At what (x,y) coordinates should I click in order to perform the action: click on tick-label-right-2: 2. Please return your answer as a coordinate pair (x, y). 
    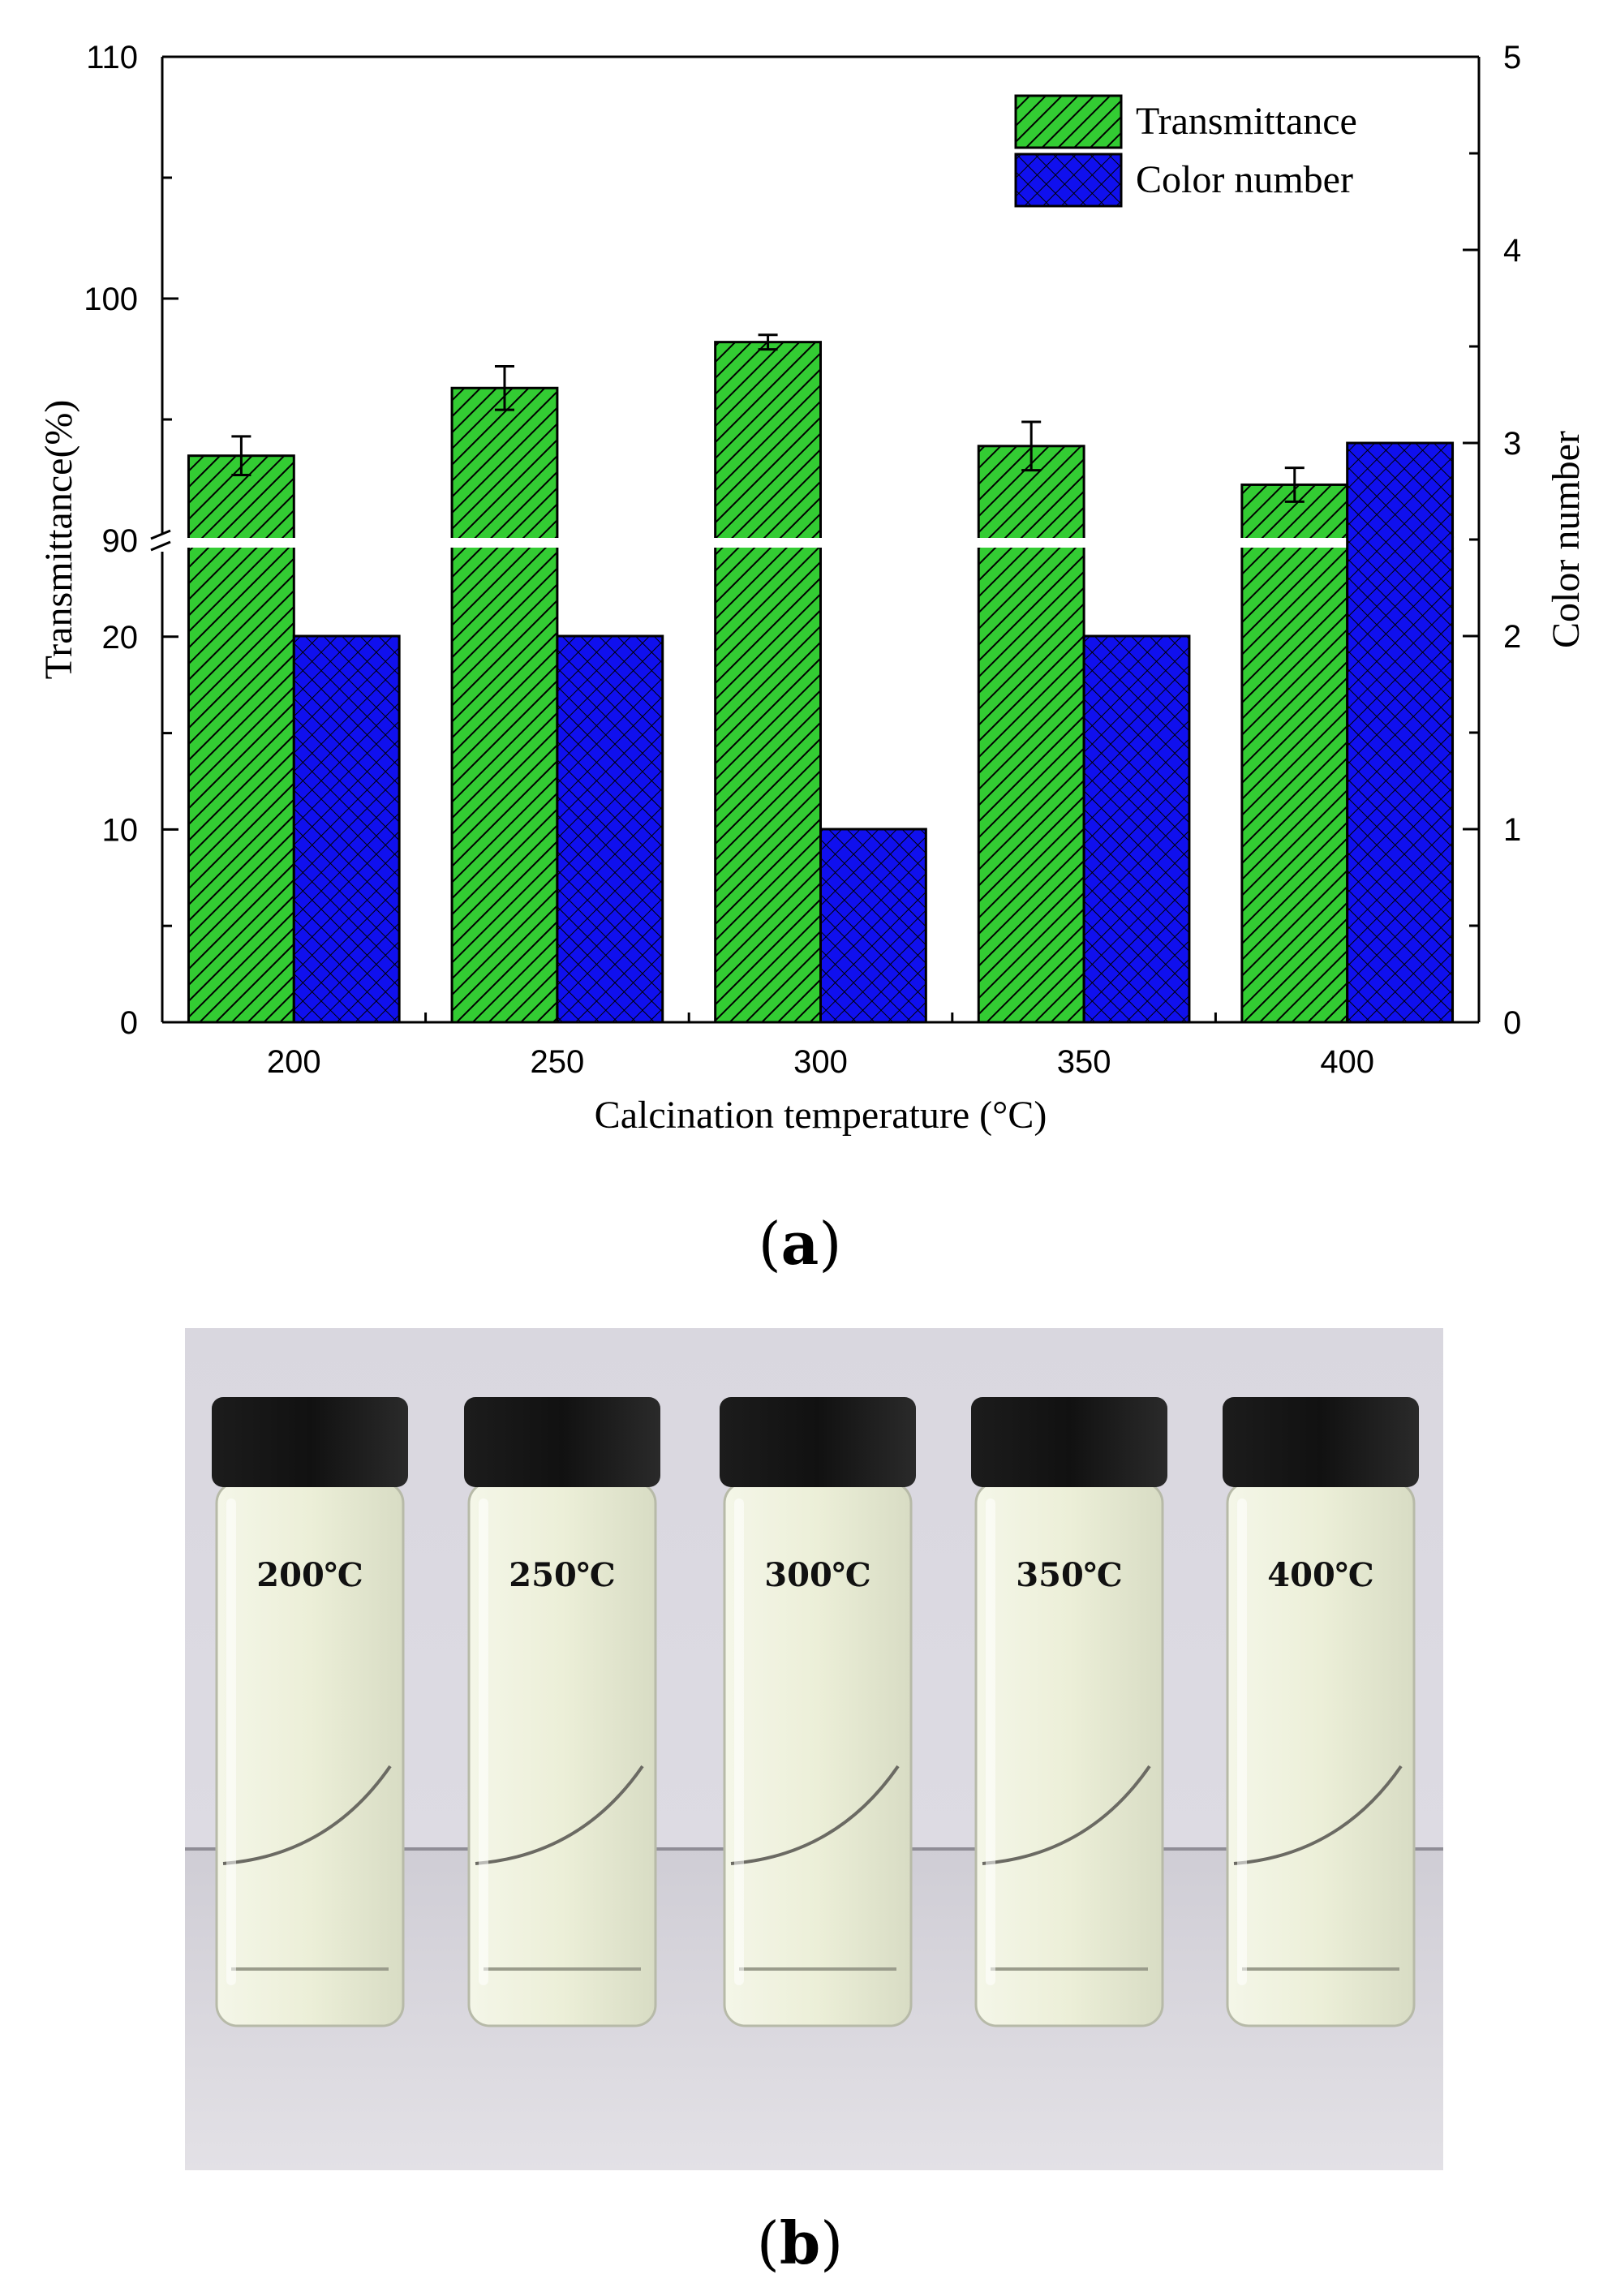
    Looking at the image, I should click on (1512, 637).